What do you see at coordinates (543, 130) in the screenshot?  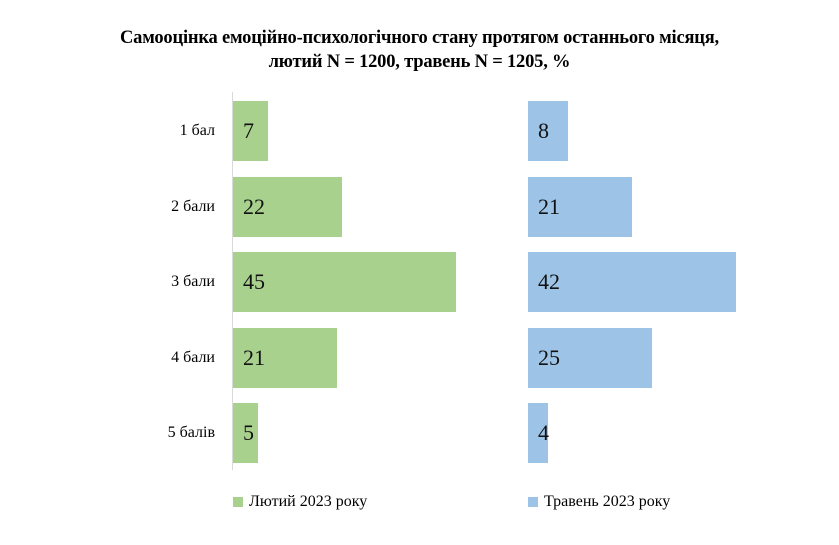 I see `bar-value-label: 8` at bounding box center [543, 130].